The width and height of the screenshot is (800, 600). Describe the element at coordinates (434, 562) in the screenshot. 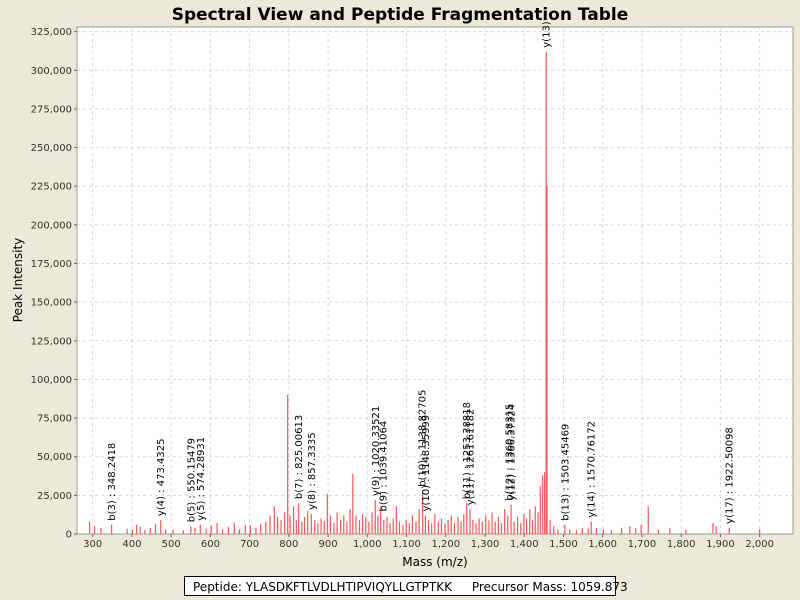

I see `x-axis-label: Mass (m/z)` at that location.